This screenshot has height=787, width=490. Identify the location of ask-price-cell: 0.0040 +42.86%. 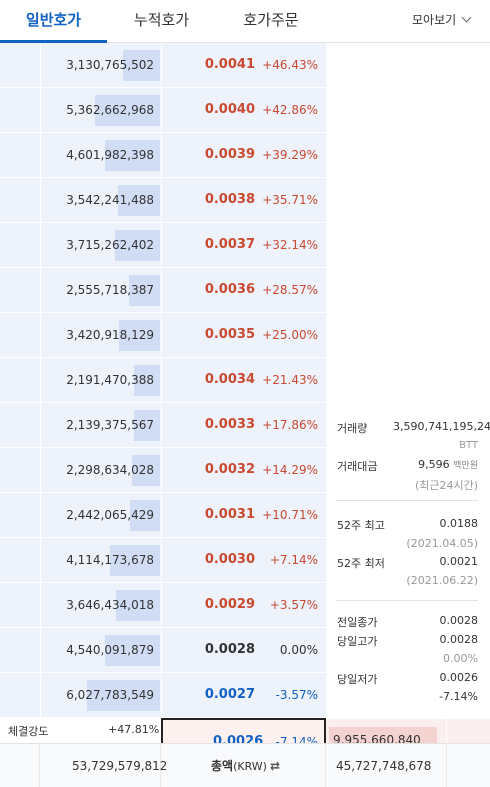
(244, 110).